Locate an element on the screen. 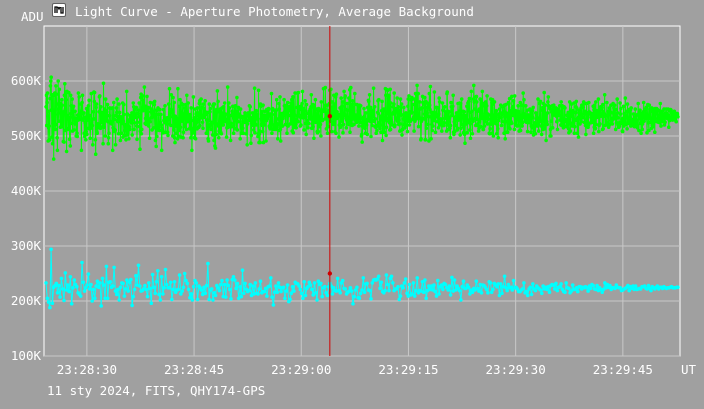 This screenshot has width=704, height=409. time-cursor is located at coordinates (330, 191).